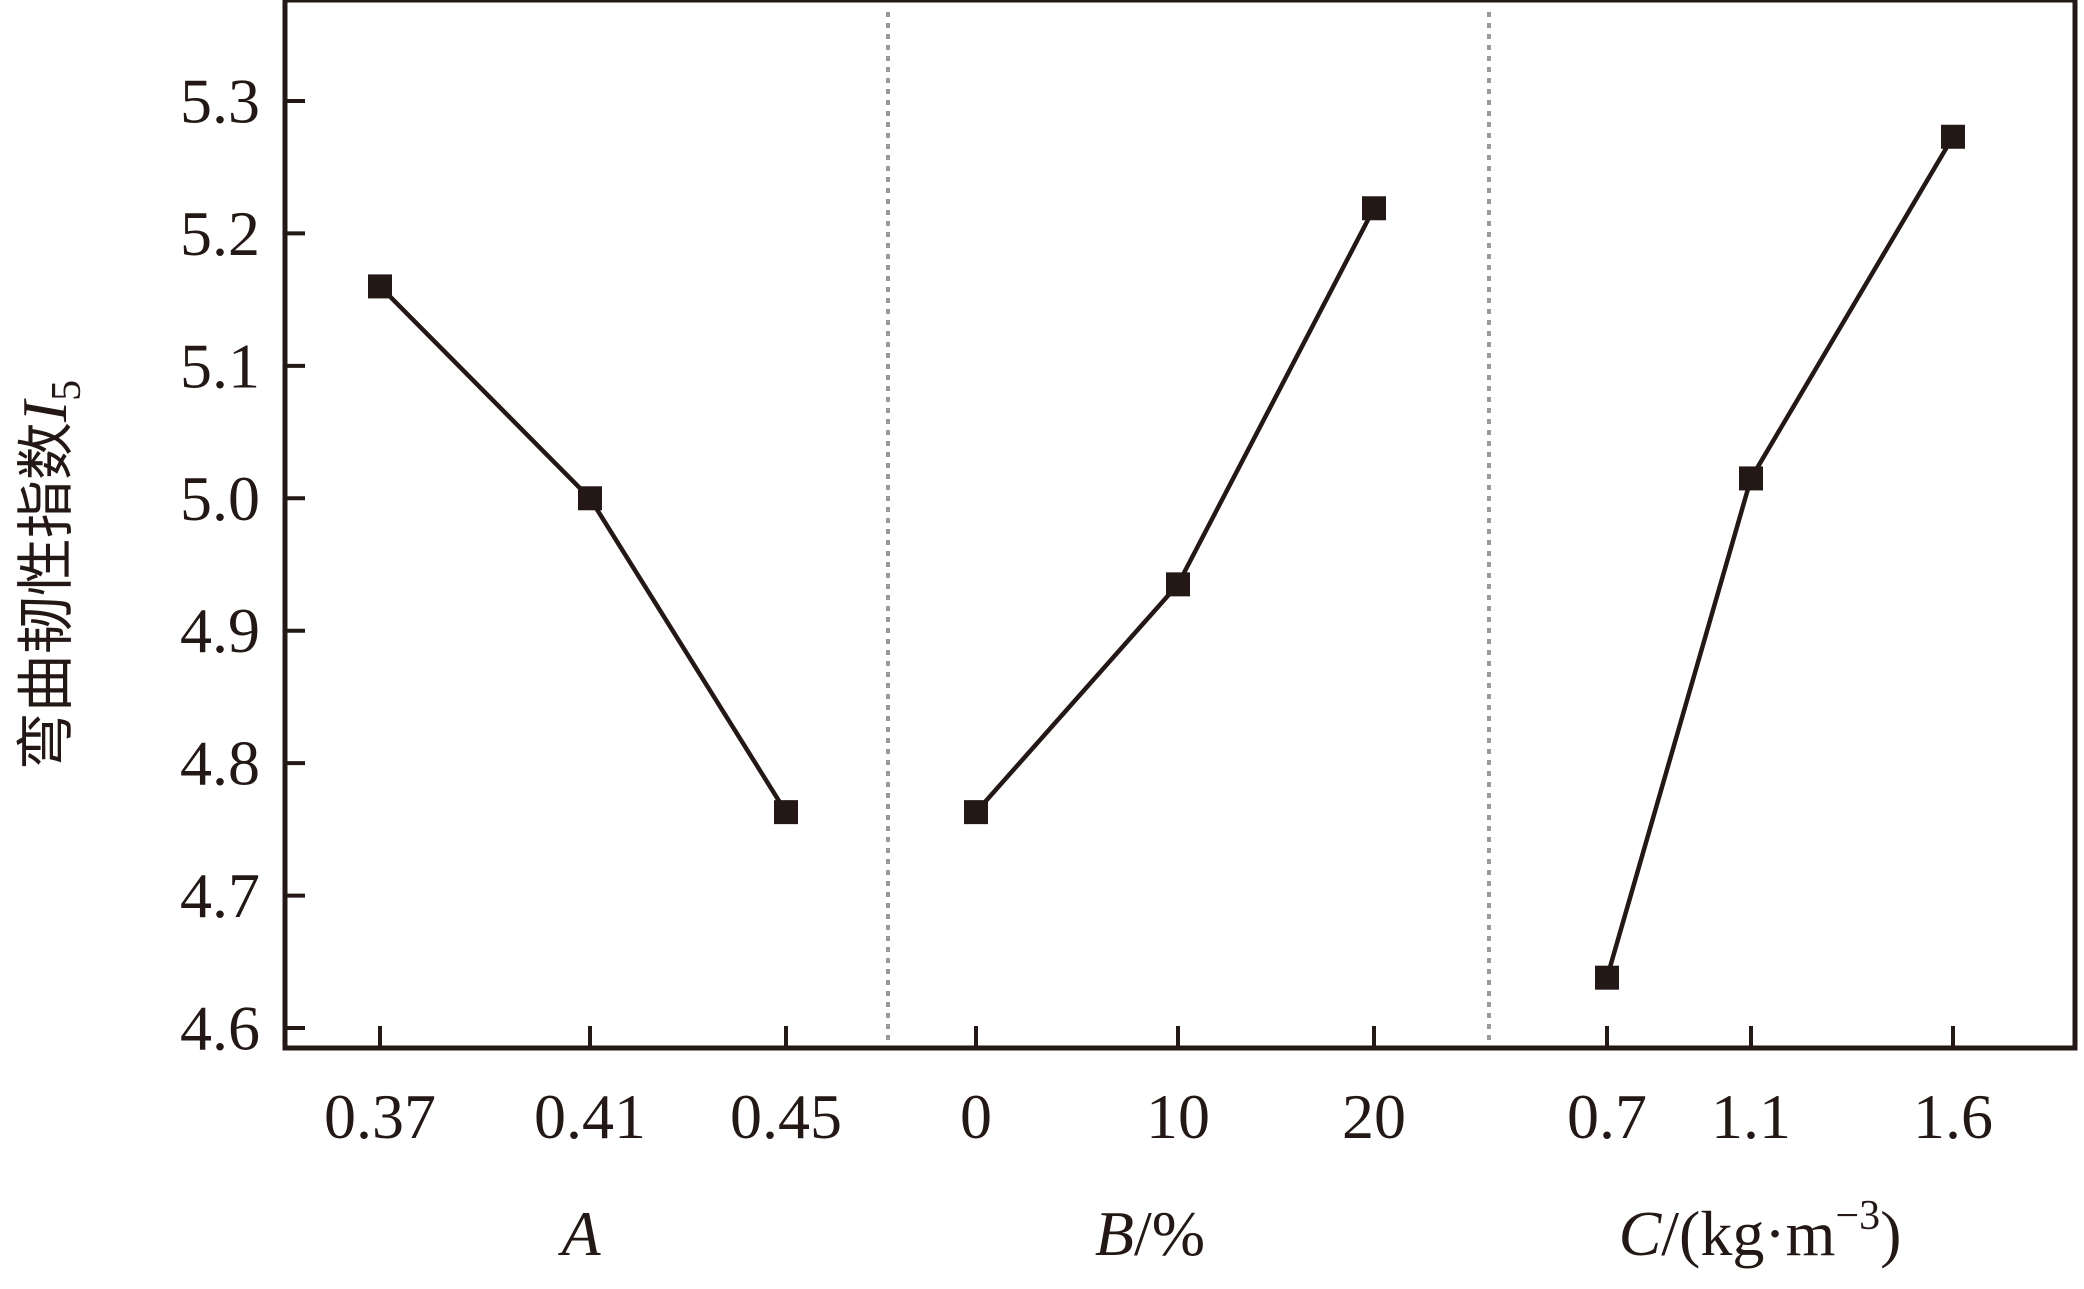 This screenshot has height=1289, width=2084. What do you see at coordinates (1114, 1233) in the screenshot?
I see `factor-symbol: B` at bounding box center [1114, 1233].